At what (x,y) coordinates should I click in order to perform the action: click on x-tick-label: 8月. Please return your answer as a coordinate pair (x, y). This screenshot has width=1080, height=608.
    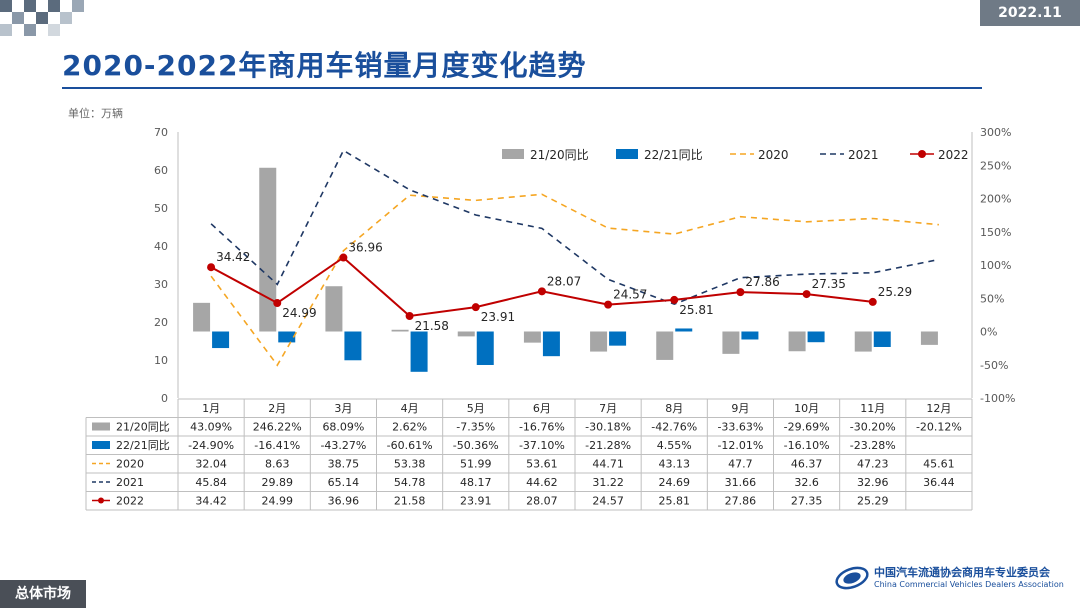
    Looking at the image, I should click on (674, 408).